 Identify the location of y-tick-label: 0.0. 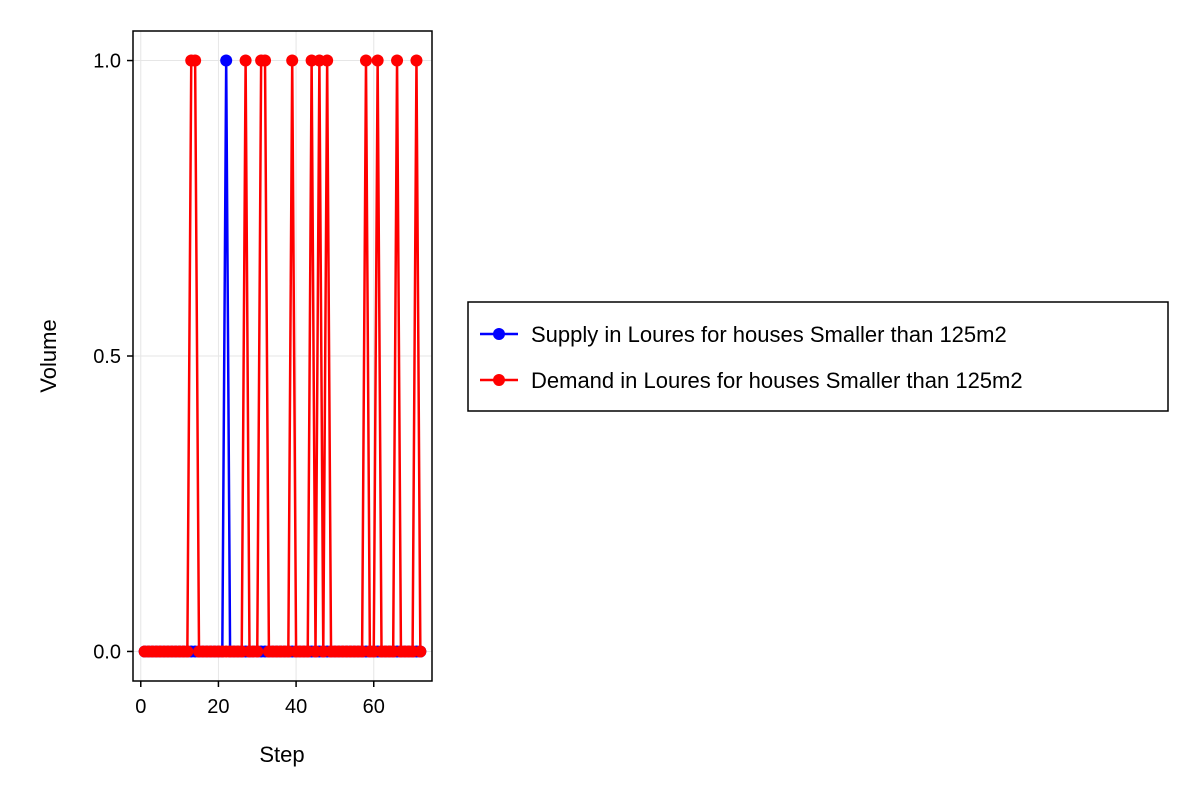
(107, 652).